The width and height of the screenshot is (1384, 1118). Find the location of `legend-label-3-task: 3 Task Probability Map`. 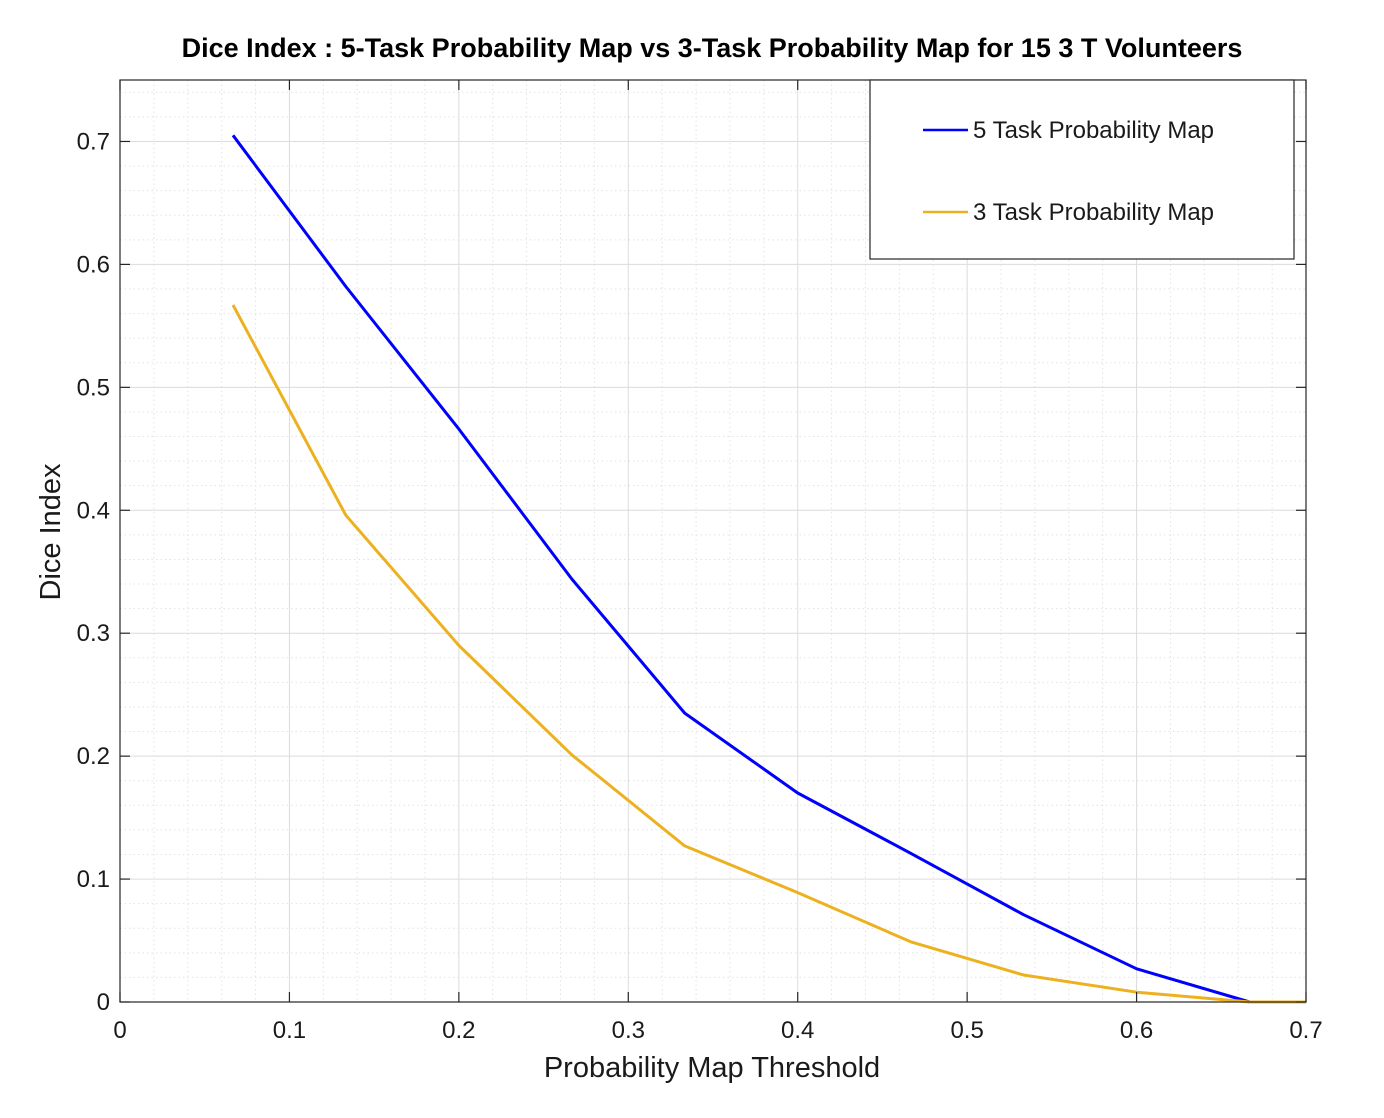

legend-label-3-task: 3 Task Probability Map is located at coordinates (1093, 212).